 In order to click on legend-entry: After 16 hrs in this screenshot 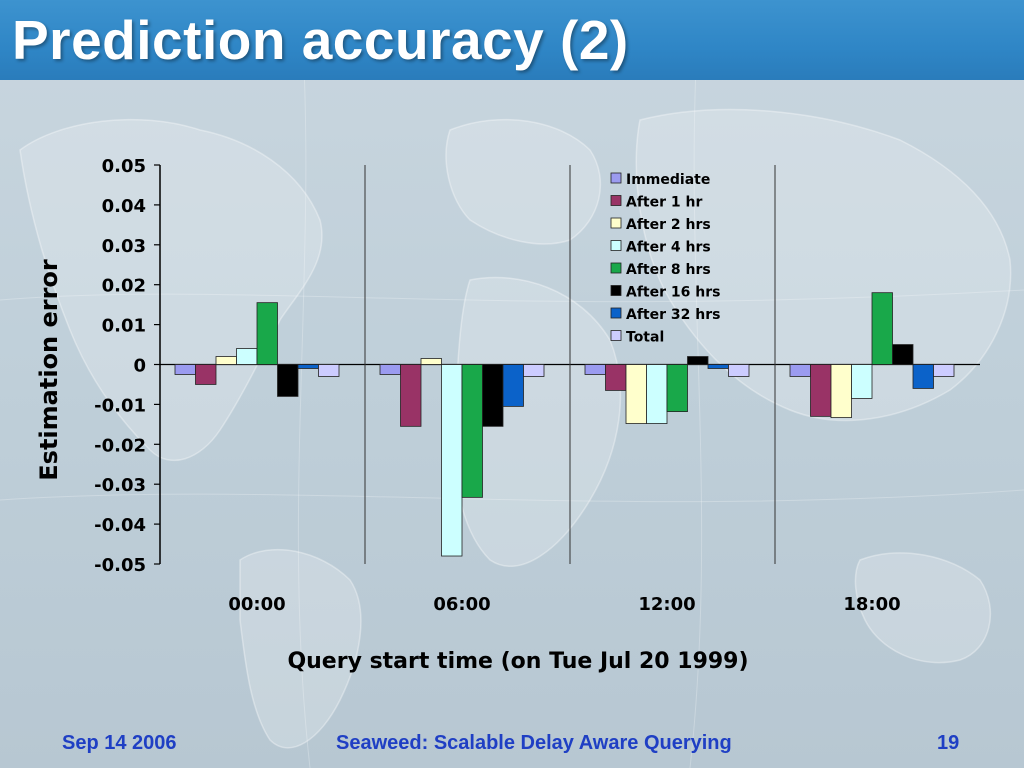, I will do `click(673, 293)`.